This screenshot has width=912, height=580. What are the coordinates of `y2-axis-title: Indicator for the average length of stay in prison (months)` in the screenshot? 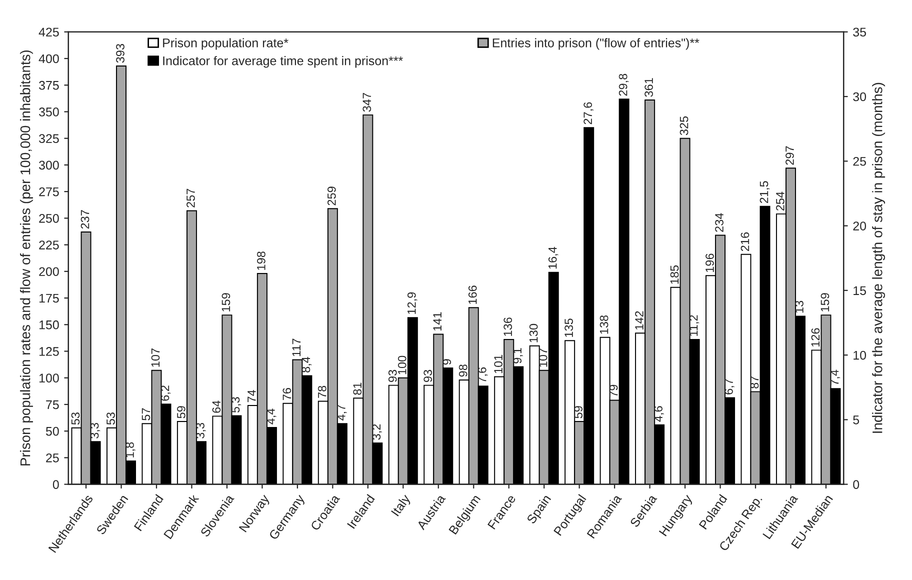 It's located at (879, 257).